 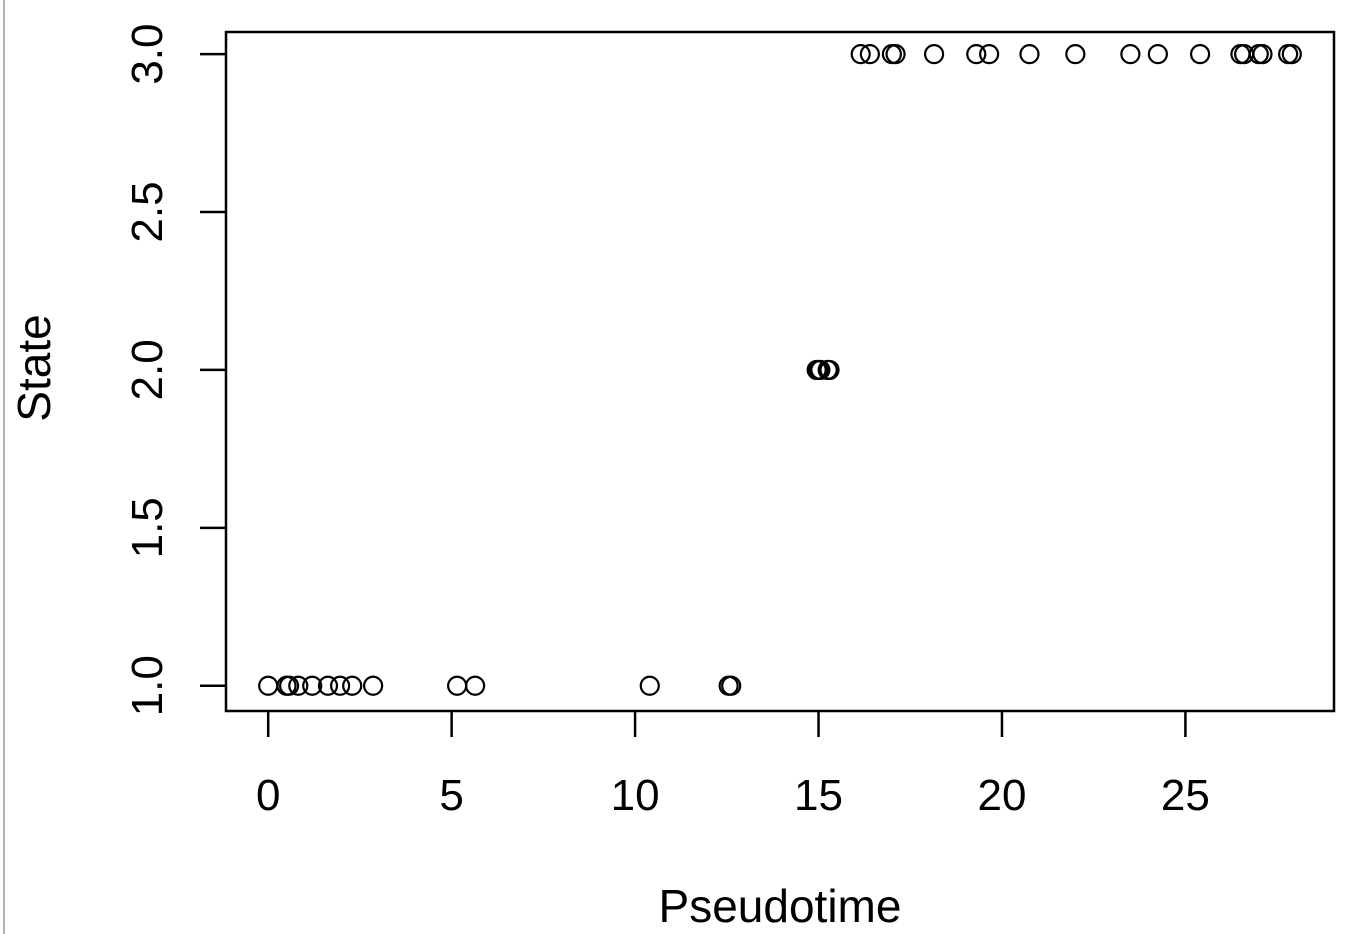 I want to click on y-axis-title: State, so click(x=34, y=367).